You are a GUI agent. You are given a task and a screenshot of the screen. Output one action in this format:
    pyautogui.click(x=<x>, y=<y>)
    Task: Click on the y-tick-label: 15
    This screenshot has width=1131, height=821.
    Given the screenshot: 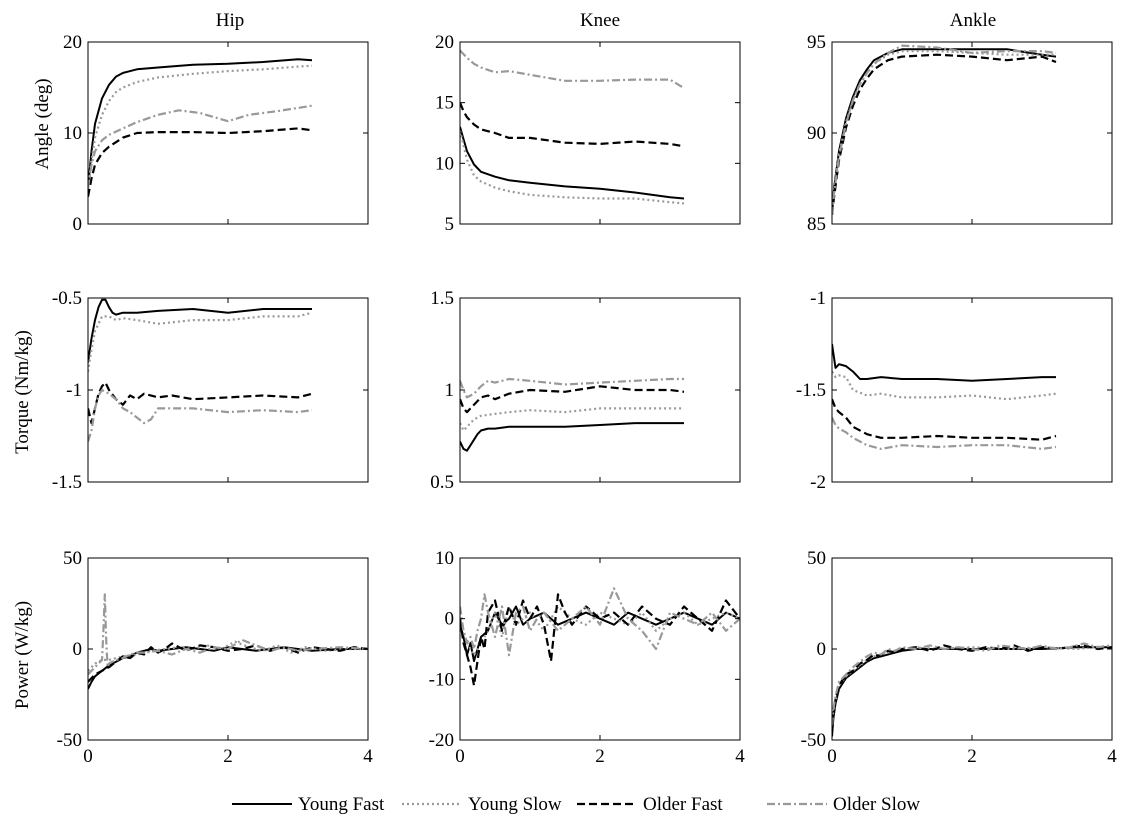 What is the action you would take?
    pyautogui.click(x=444, y=103)
    